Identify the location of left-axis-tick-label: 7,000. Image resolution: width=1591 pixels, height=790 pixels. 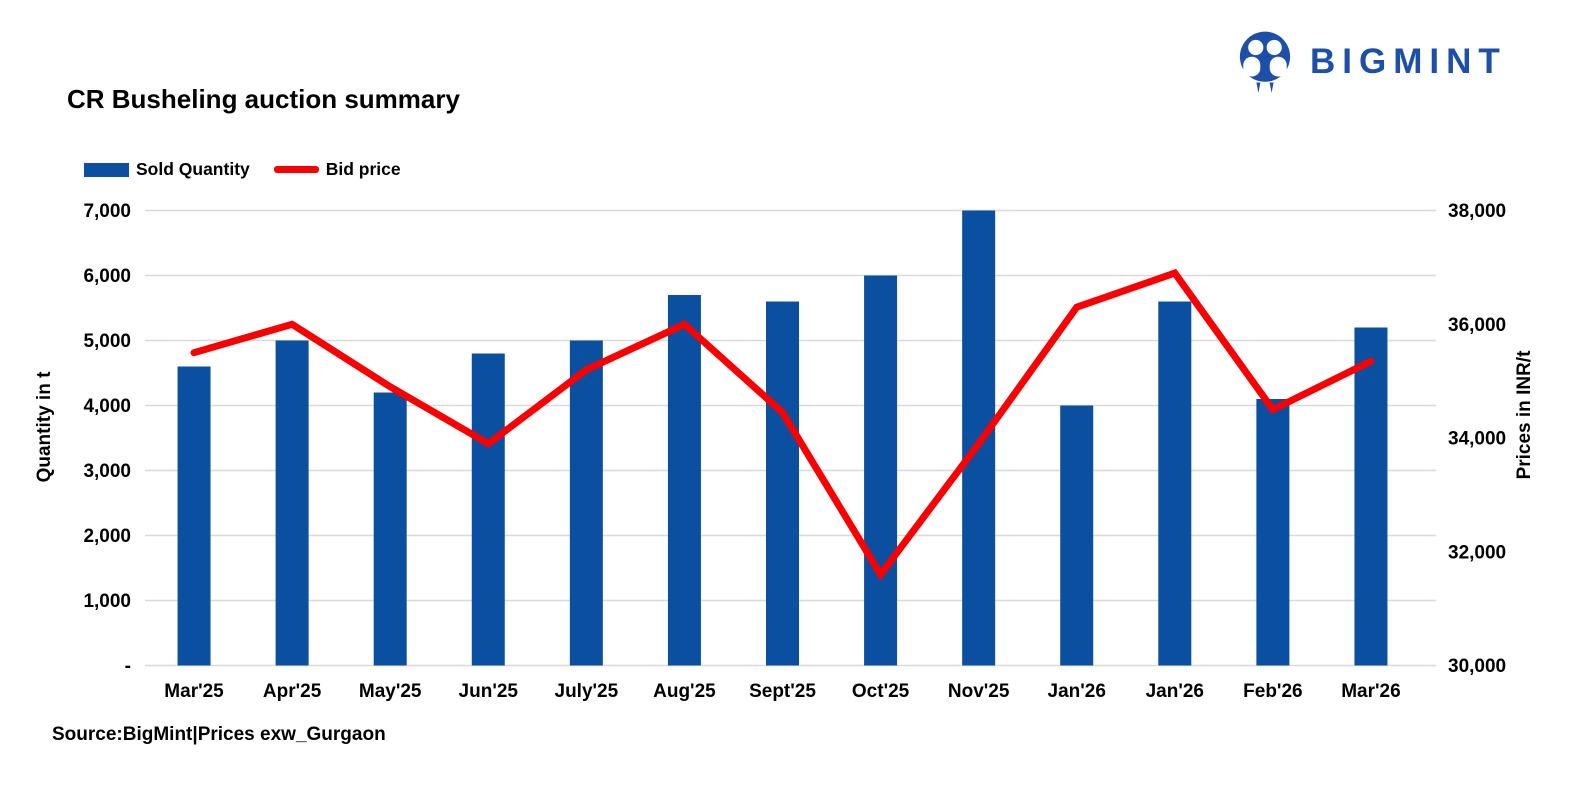
(107, 211).